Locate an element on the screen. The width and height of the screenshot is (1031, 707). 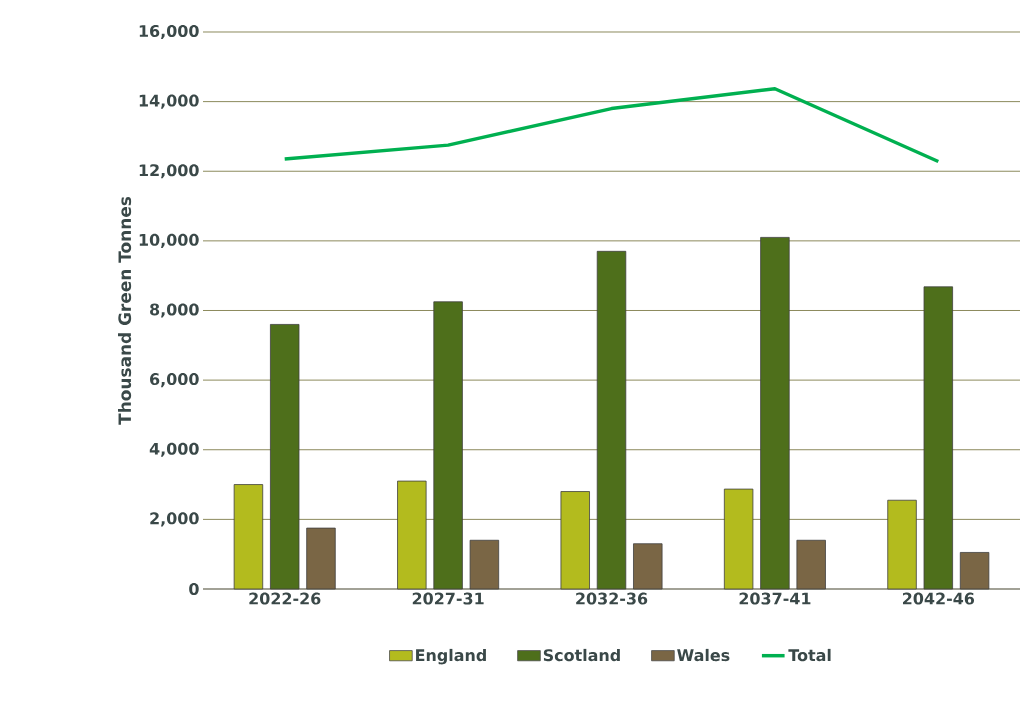
y-tick-label: 2,000 is located at coordinates (174, 519).